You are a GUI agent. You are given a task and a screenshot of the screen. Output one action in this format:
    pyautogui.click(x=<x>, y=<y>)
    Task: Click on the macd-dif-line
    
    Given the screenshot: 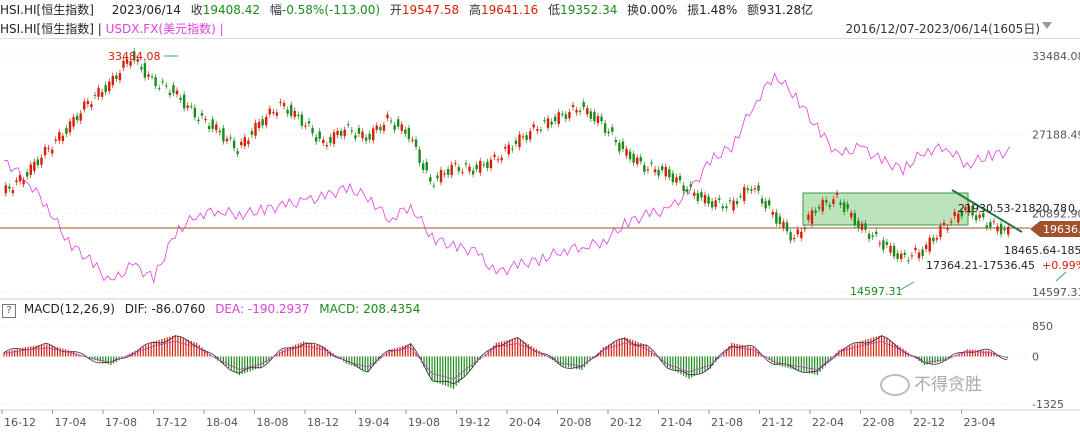 What is the action you would take?
    pyautogui.click(x=505, y=360)
    